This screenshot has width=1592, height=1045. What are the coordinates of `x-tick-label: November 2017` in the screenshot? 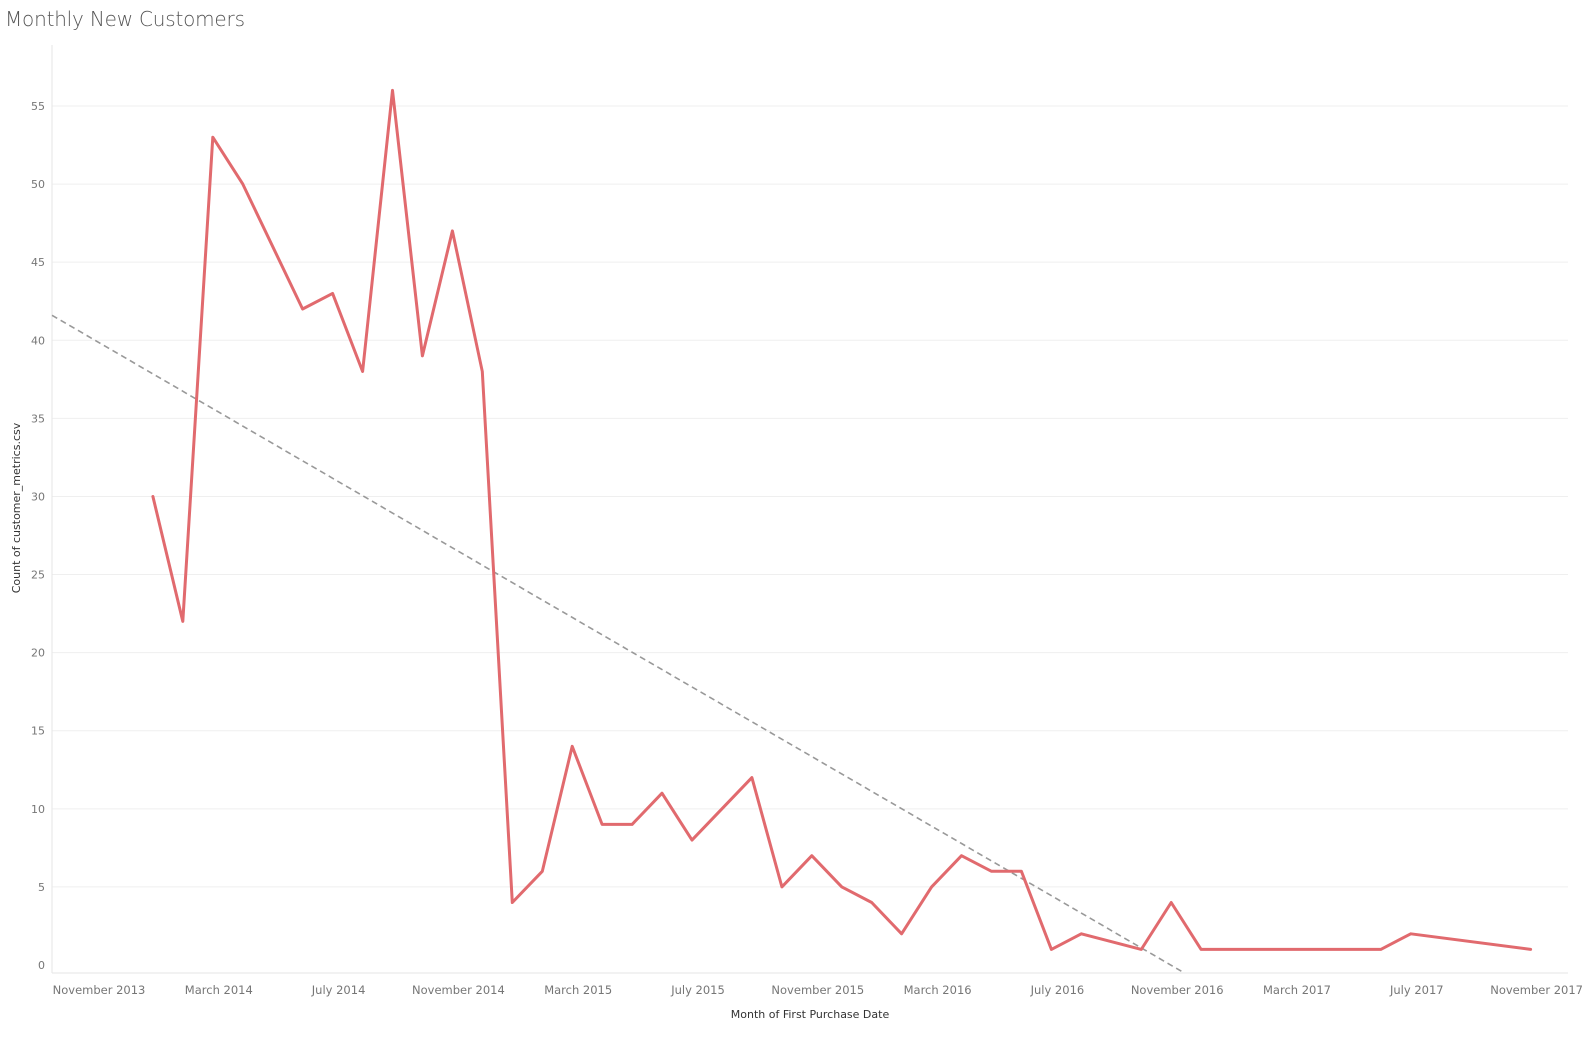 It's located at (1536, 990).